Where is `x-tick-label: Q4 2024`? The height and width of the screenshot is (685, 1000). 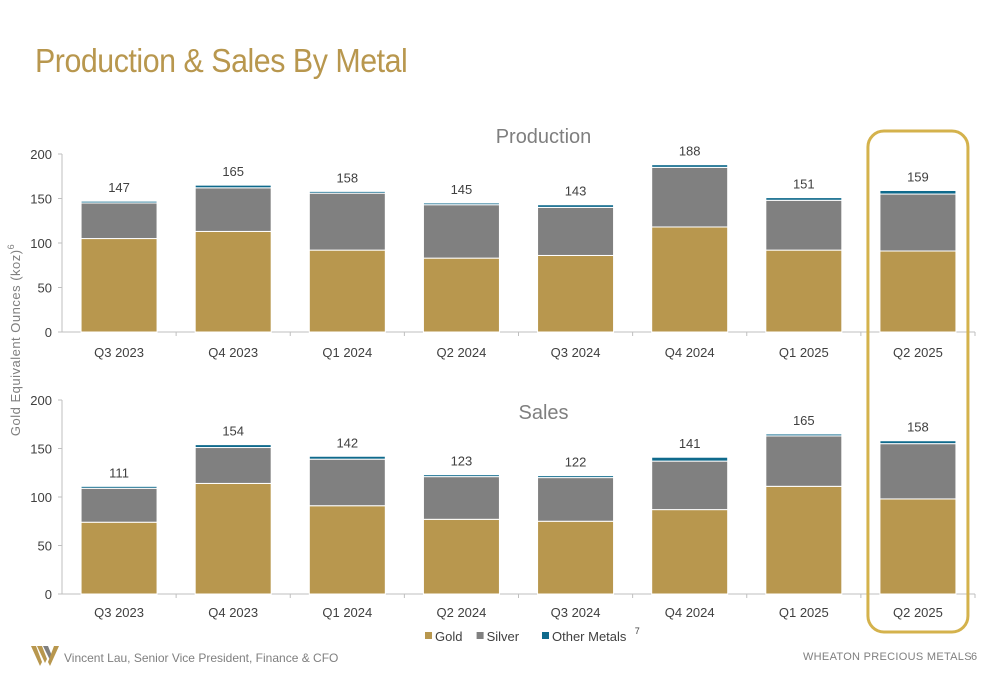
x-tick-label: Q4 2024 is located at coordinates (690, 612).